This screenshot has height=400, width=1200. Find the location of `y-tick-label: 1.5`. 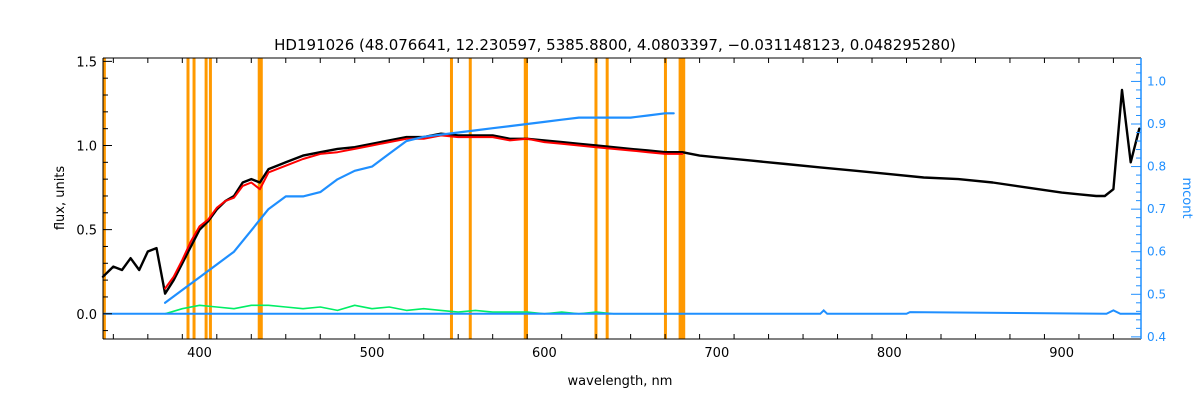

y-tick-label: 1.5 is located at coordinates (86, 62).